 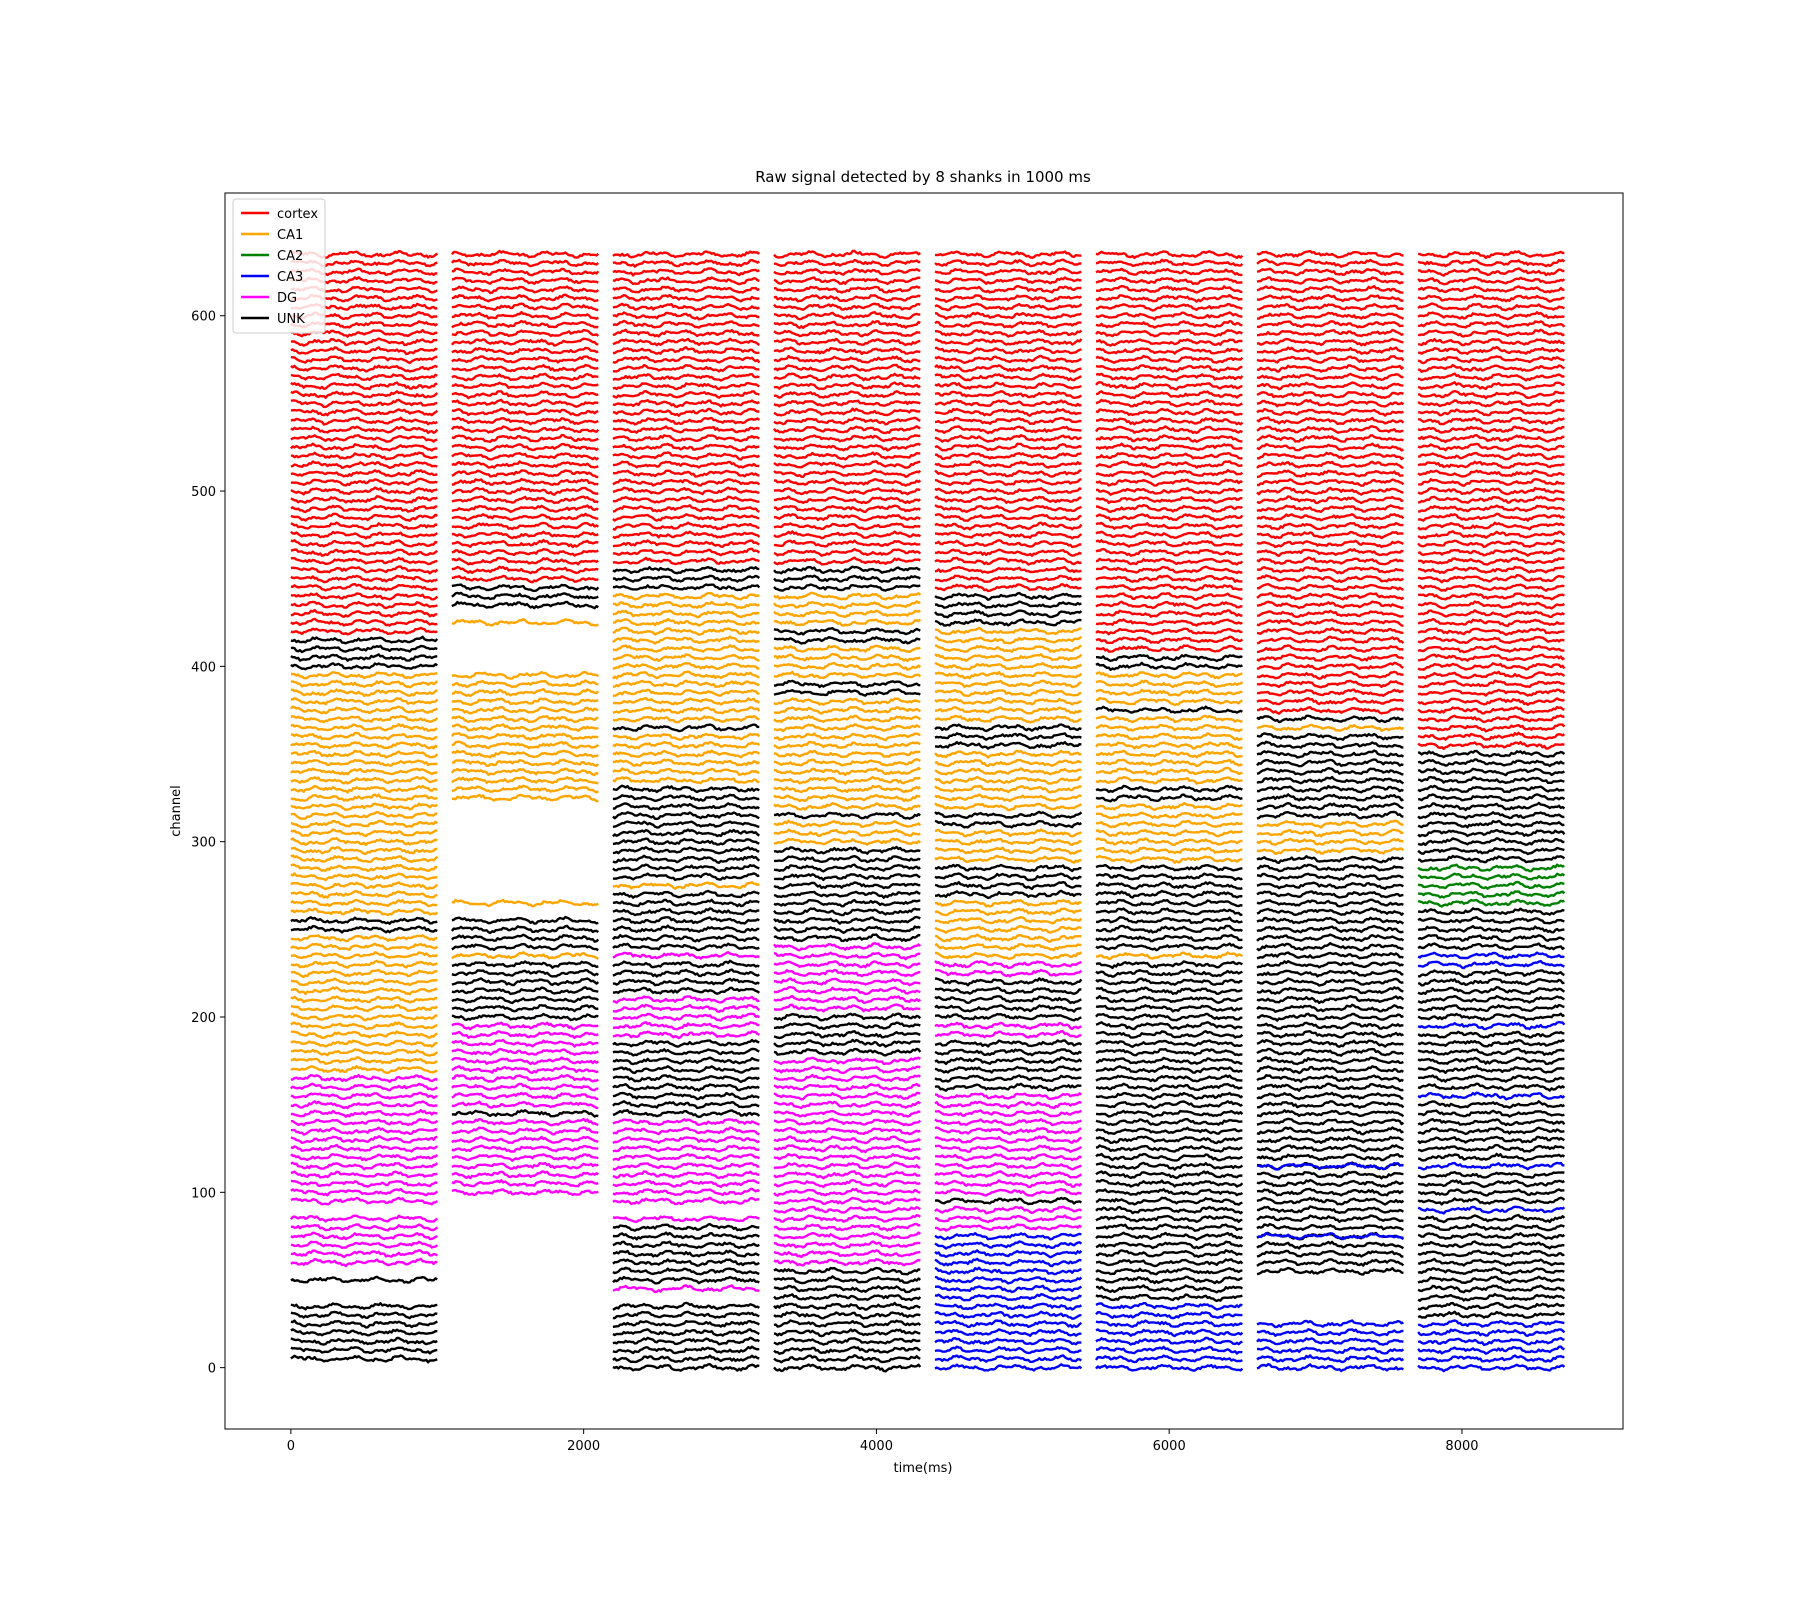 I want to click on trace-DG-shank4-ch130, so click(x=847, y=1140).